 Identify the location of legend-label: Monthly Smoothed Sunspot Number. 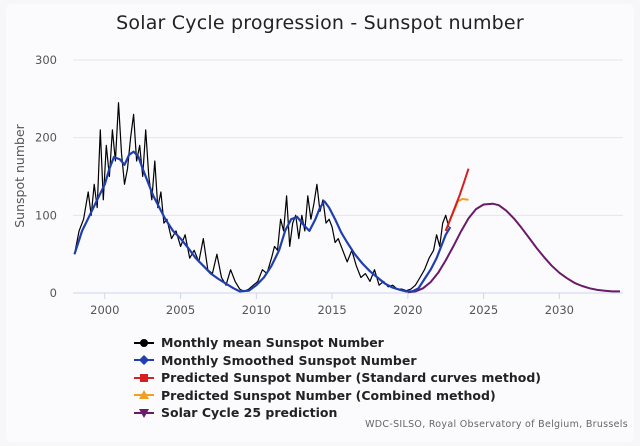
(289, 360).